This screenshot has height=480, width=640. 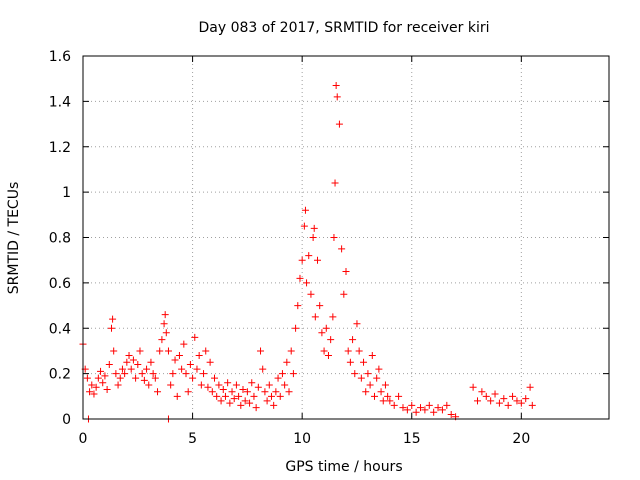 I want to click on y-tick-label: 0.4, so click(x=60, y=329).